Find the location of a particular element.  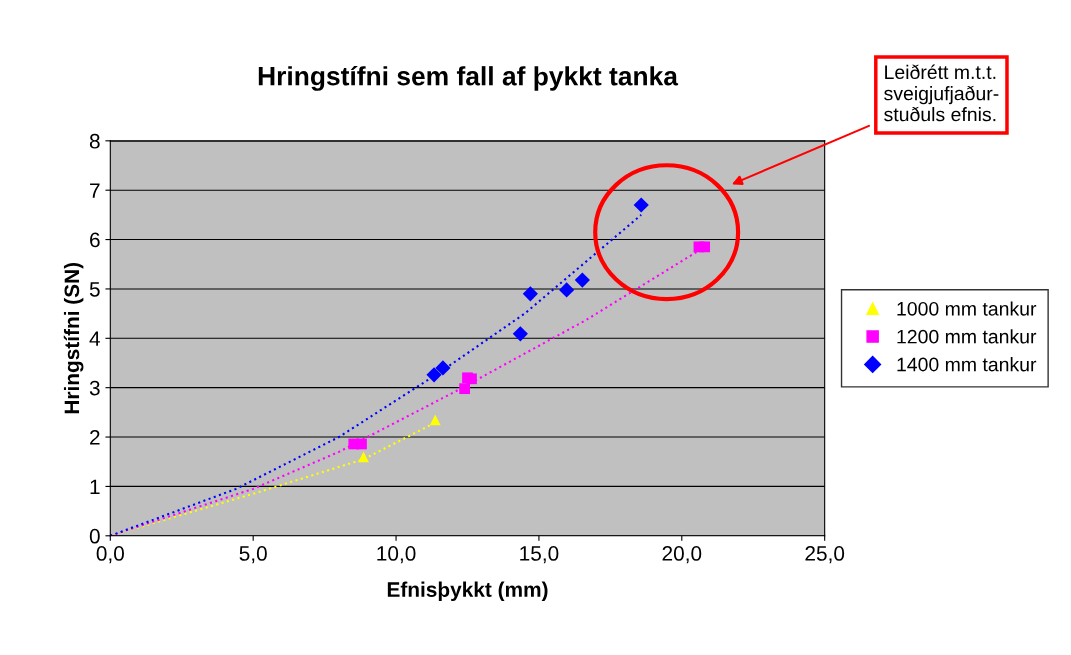

y-tick-label: 8 is located at coordinates (94, 141).